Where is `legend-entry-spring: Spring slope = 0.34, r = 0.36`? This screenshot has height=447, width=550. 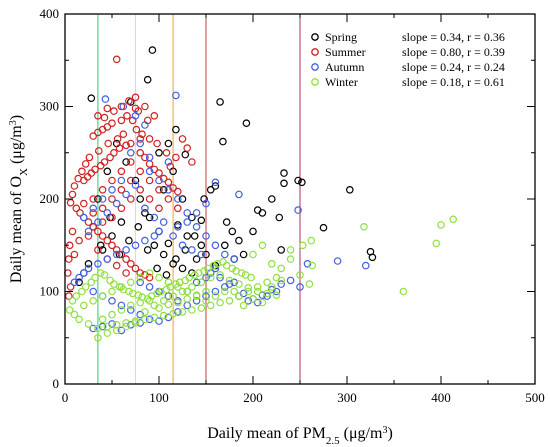
legend-entry-spring: Spring slope = 0.34, r = 0.36 is located at coordinates (408, 37).